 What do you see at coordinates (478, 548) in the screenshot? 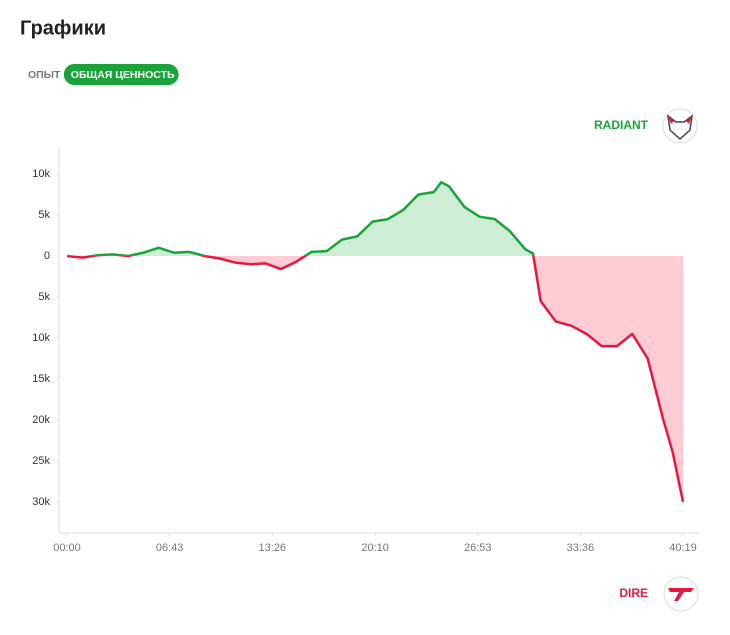
I see `x-tick-label: 26:53` at bounding box center [478, 548].